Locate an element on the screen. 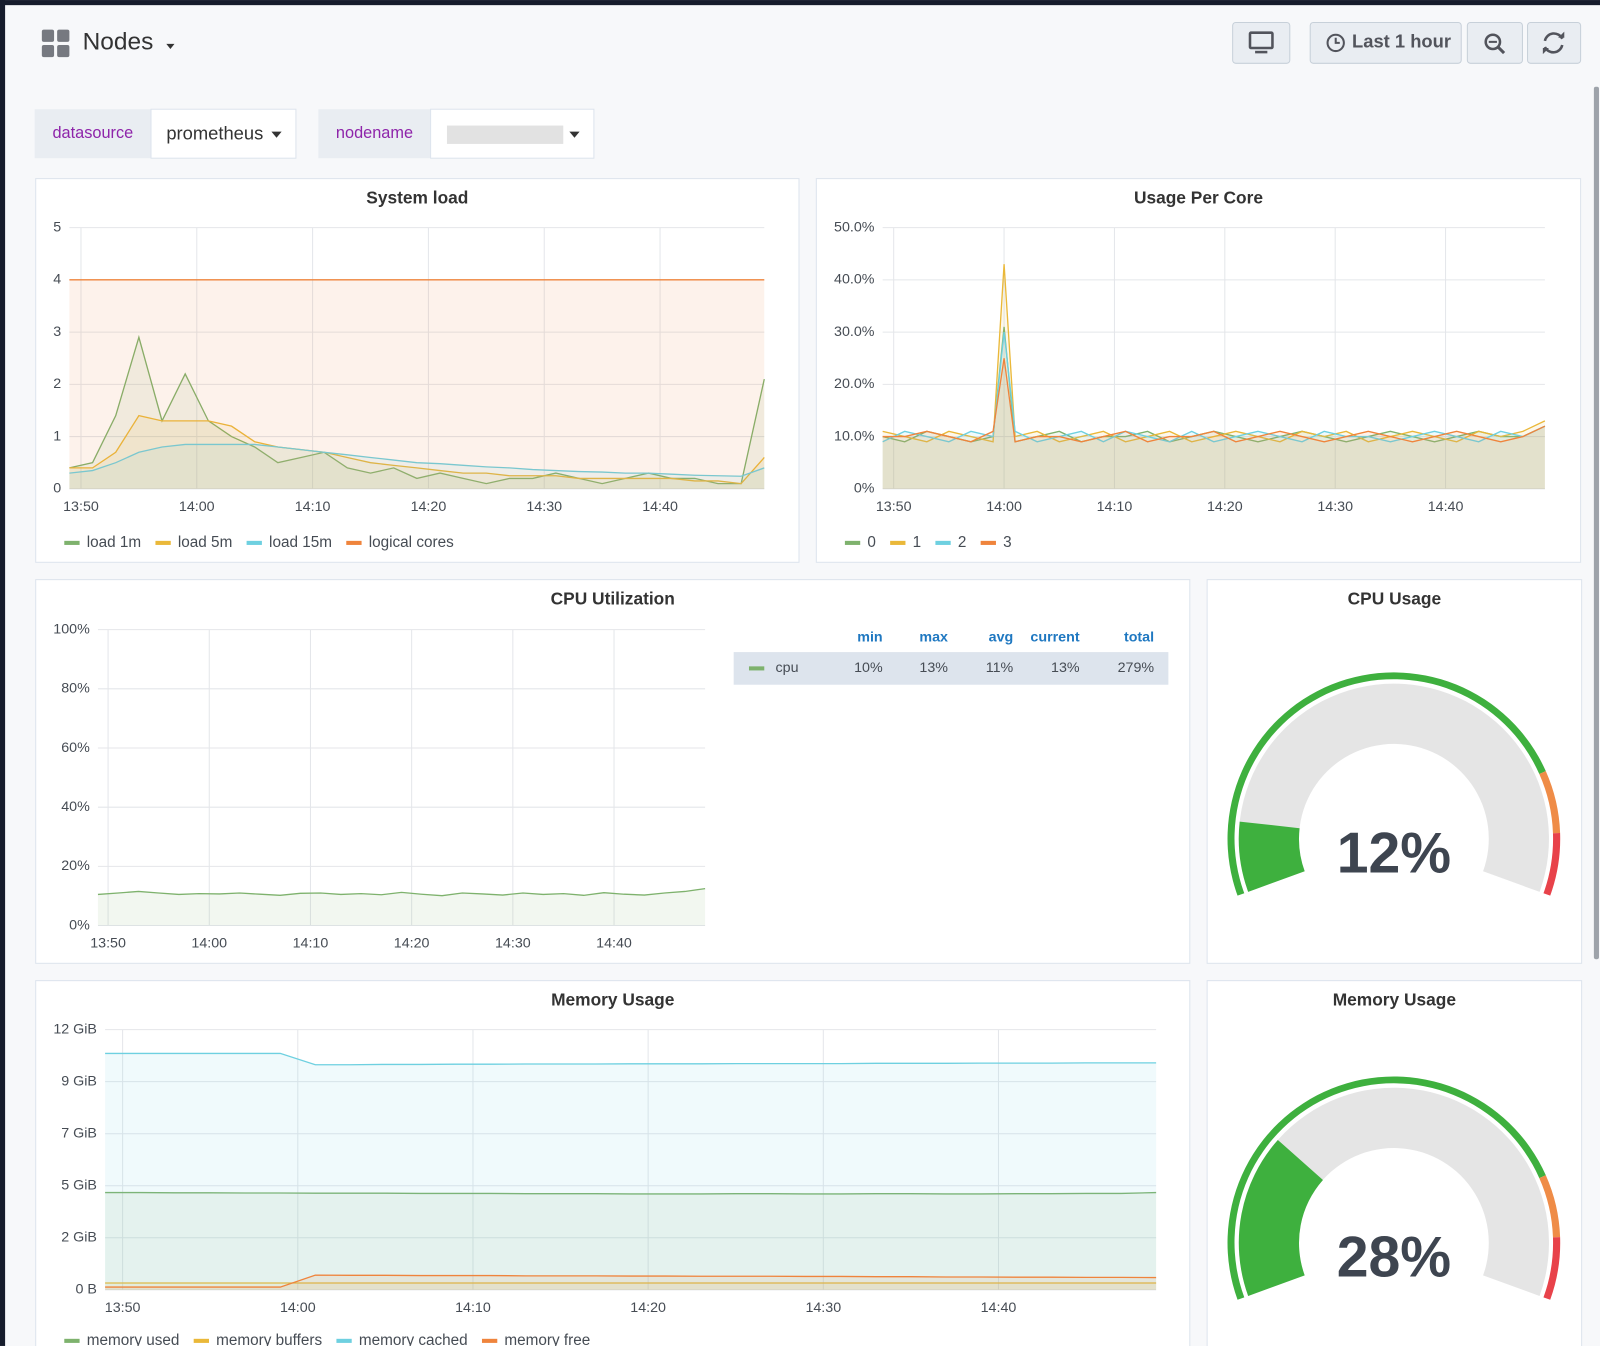  variable-label: datasource is located at coordinates (92, 133).